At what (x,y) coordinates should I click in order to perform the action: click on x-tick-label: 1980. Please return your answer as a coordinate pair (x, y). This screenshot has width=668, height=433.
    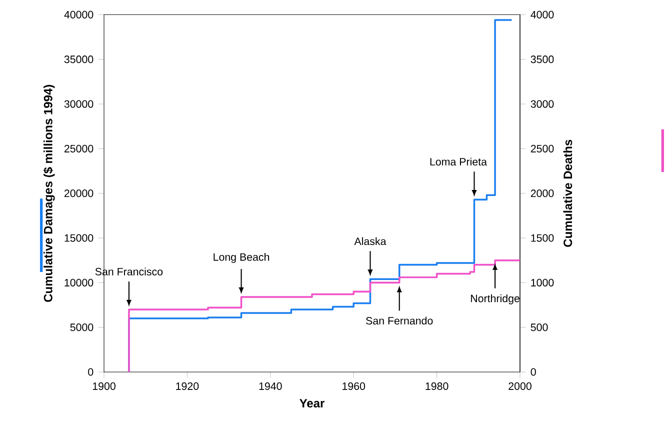
    Looking at the image, I should click on (437, 386).